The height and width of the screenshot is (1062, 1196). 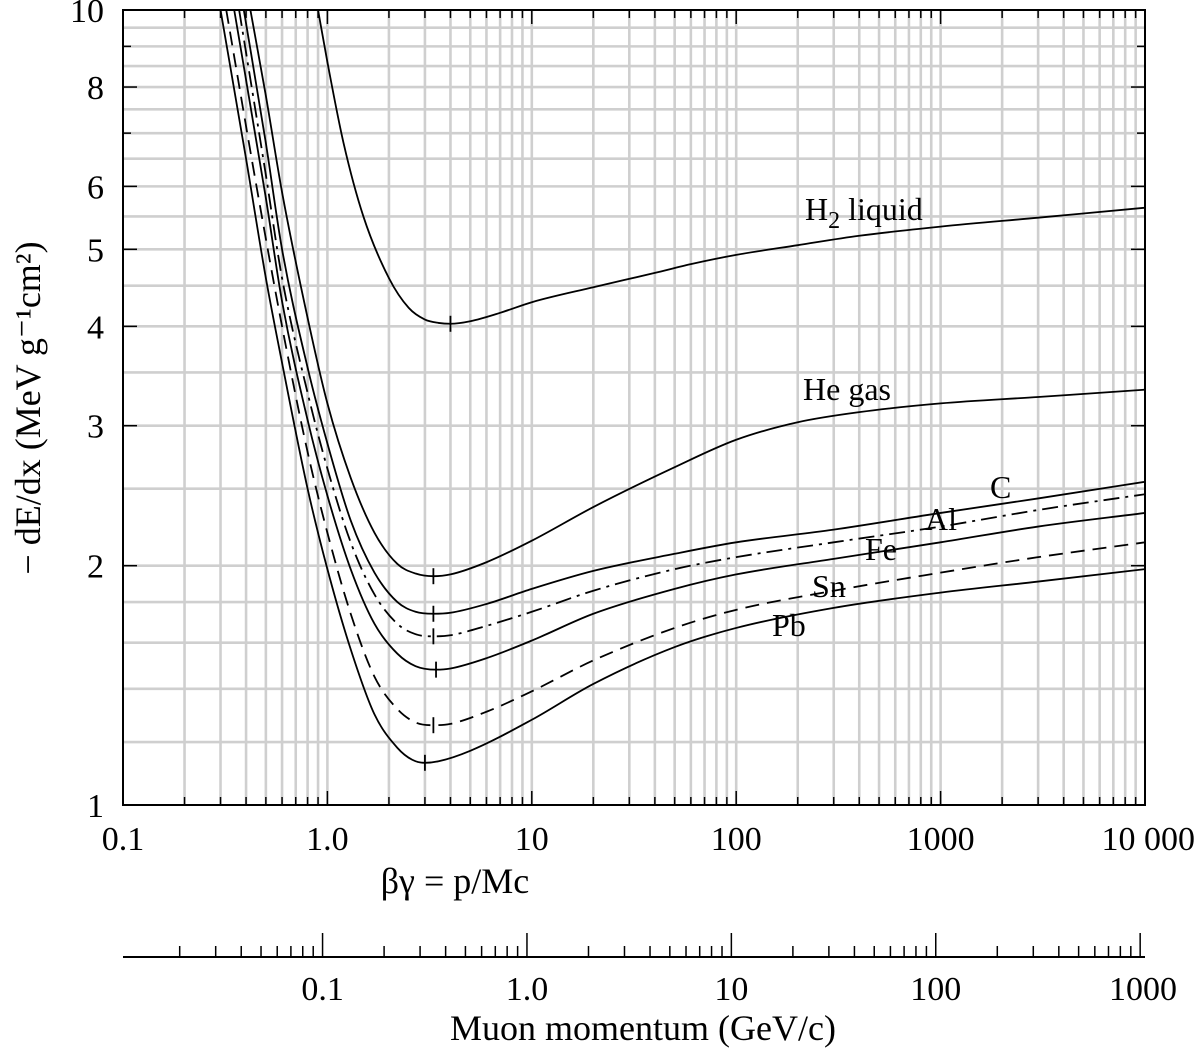 I want to click on y-tick-labels: 1 2 3 4 5 6 8 10, so click(x=87, y=412).